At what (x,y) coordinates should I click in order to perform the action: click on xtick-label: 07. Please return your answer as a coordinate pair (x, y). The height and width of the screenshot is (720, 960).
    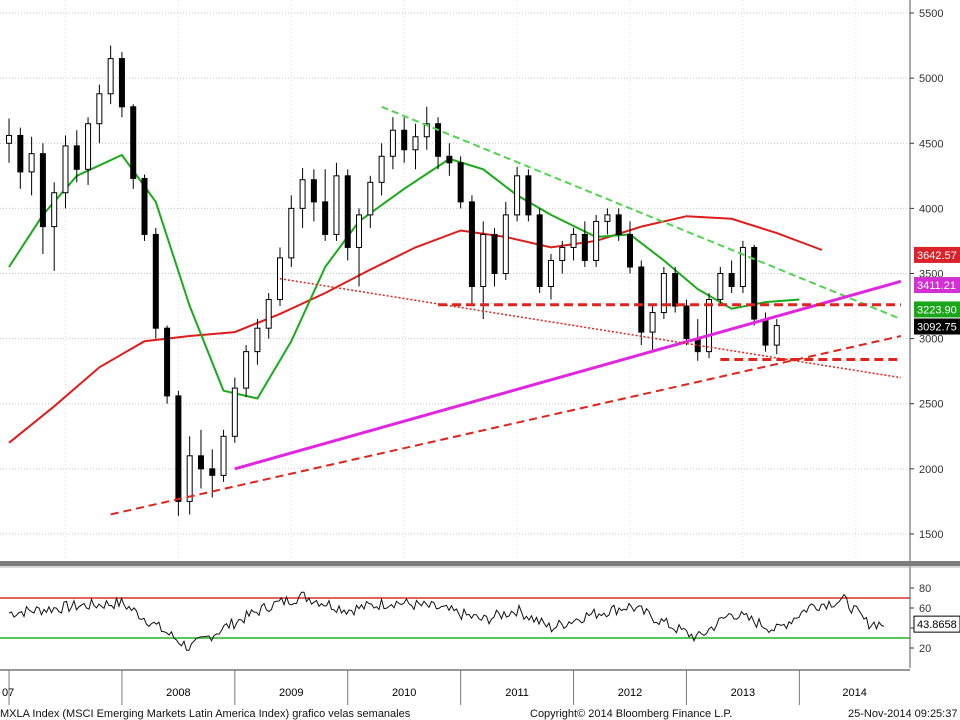
    Looking at the image, I should click on (8, 693).